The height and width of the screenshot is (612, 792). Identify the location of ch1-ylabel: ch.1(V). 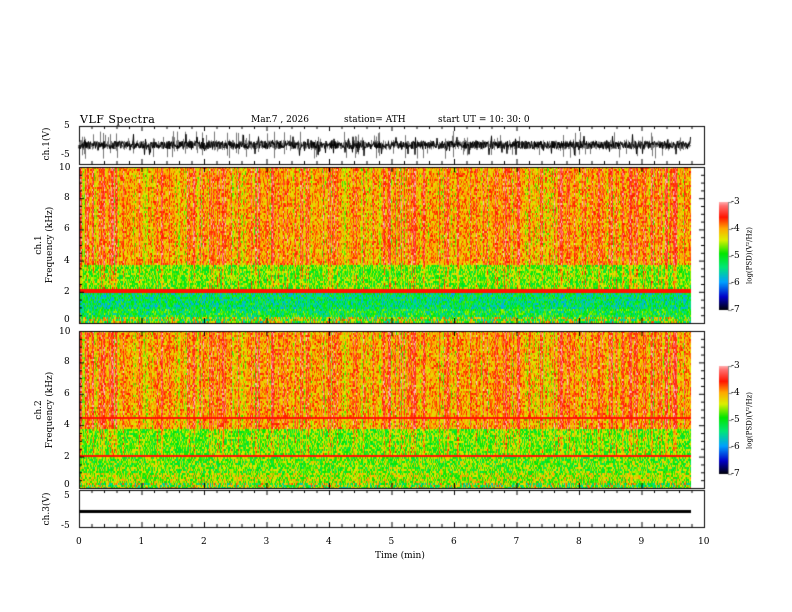
(47, 144).